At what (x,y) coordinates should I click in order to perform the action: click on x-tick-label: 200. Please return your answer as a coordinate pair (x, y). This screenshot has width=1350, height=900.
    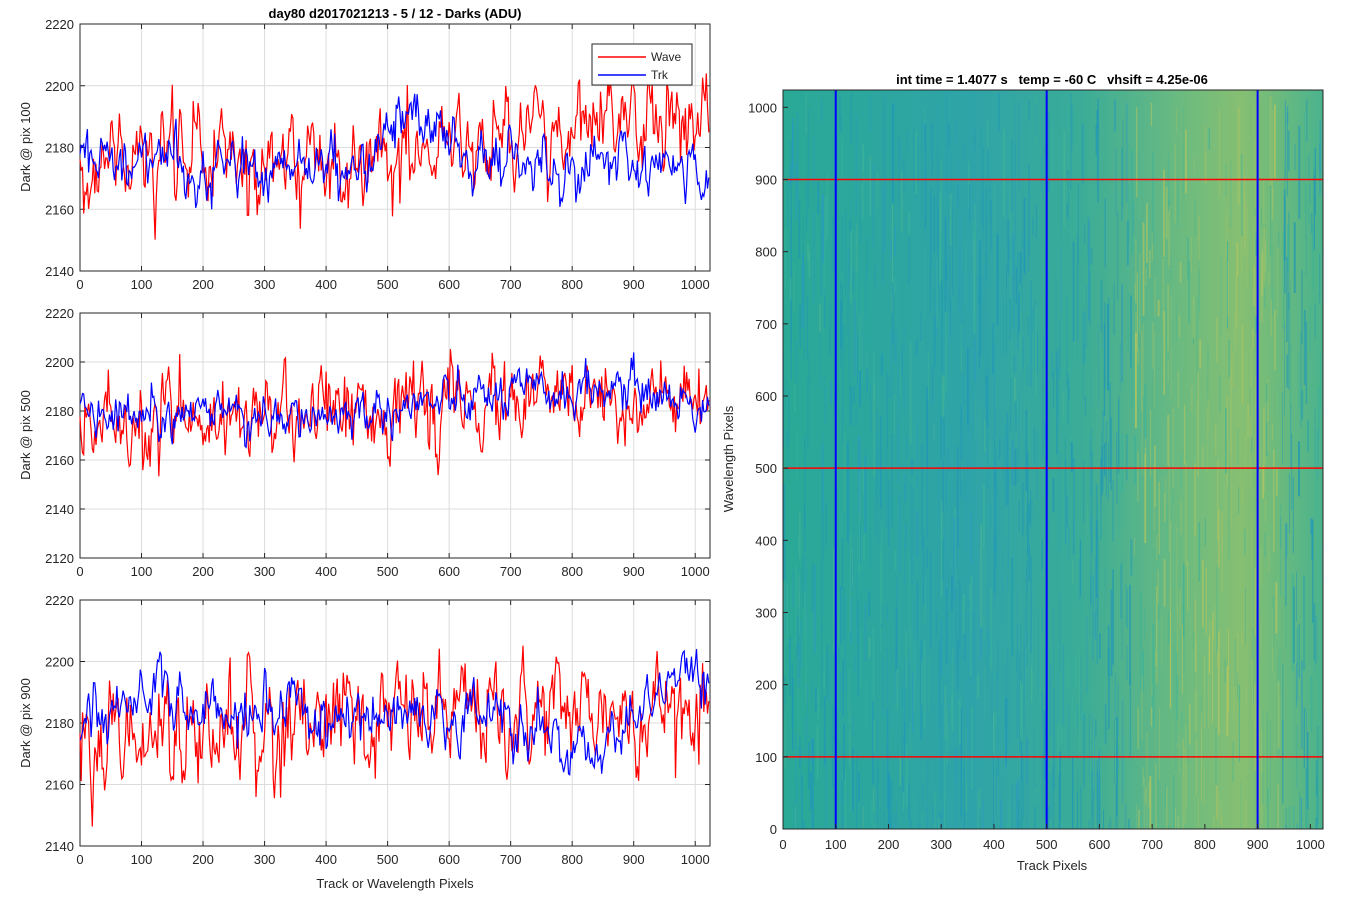
    Looking at the image, I should click on (203, 859).